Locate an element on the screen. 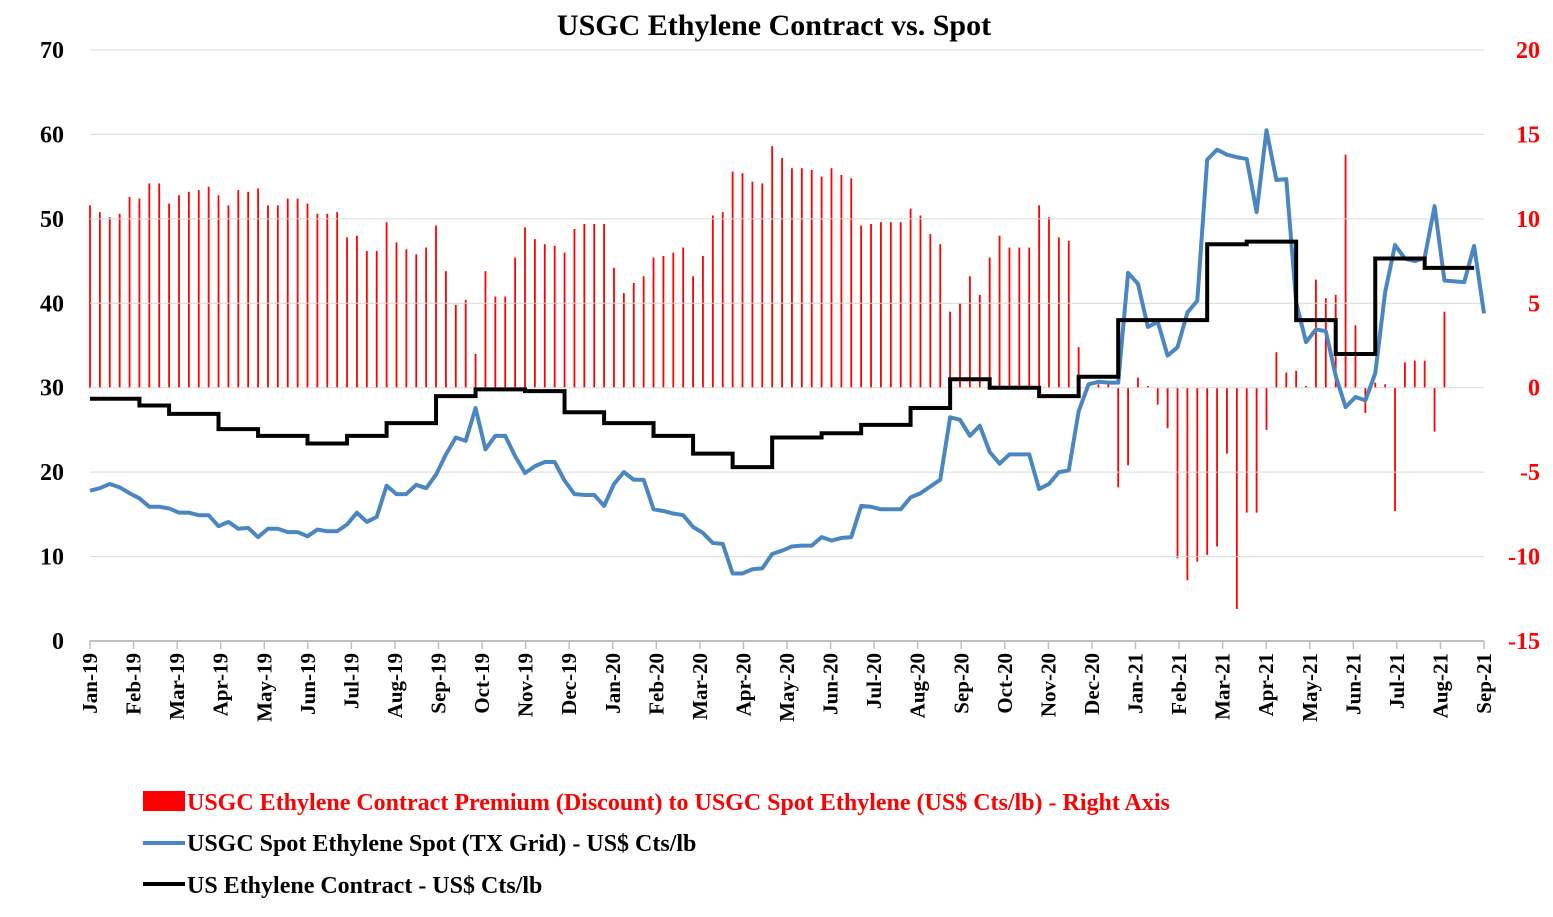  x-tick-label: Apr-19 is located at coordinates (221, 684).